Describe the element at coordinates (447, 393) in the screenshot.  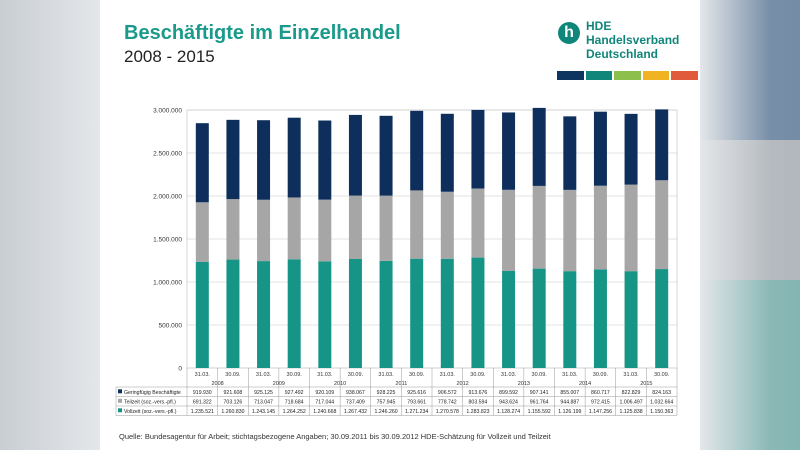
I see `data-value-label: 906.572` at that location.